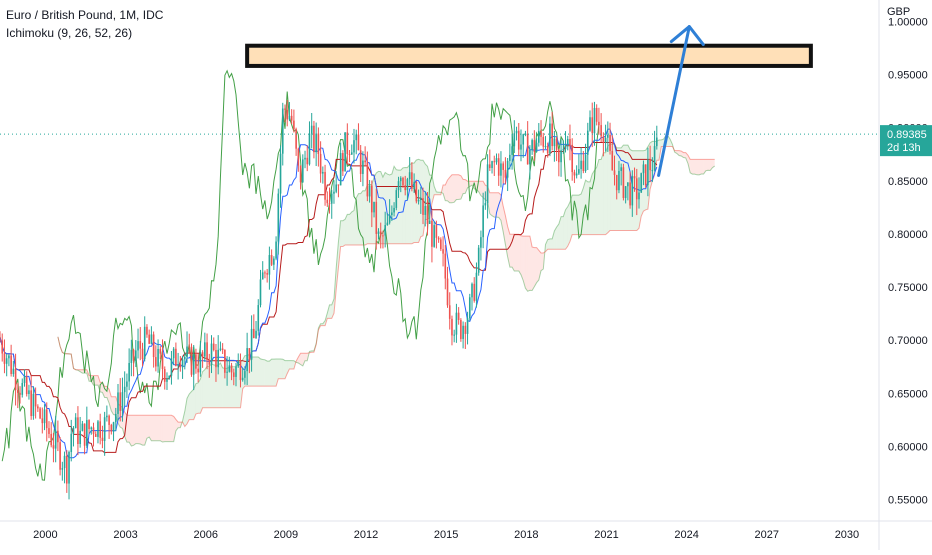  What do you see at coordinates (908, 22) in the screenshot?
I see `y-tick-label: 1.00000` at bounding box center [908, 22].